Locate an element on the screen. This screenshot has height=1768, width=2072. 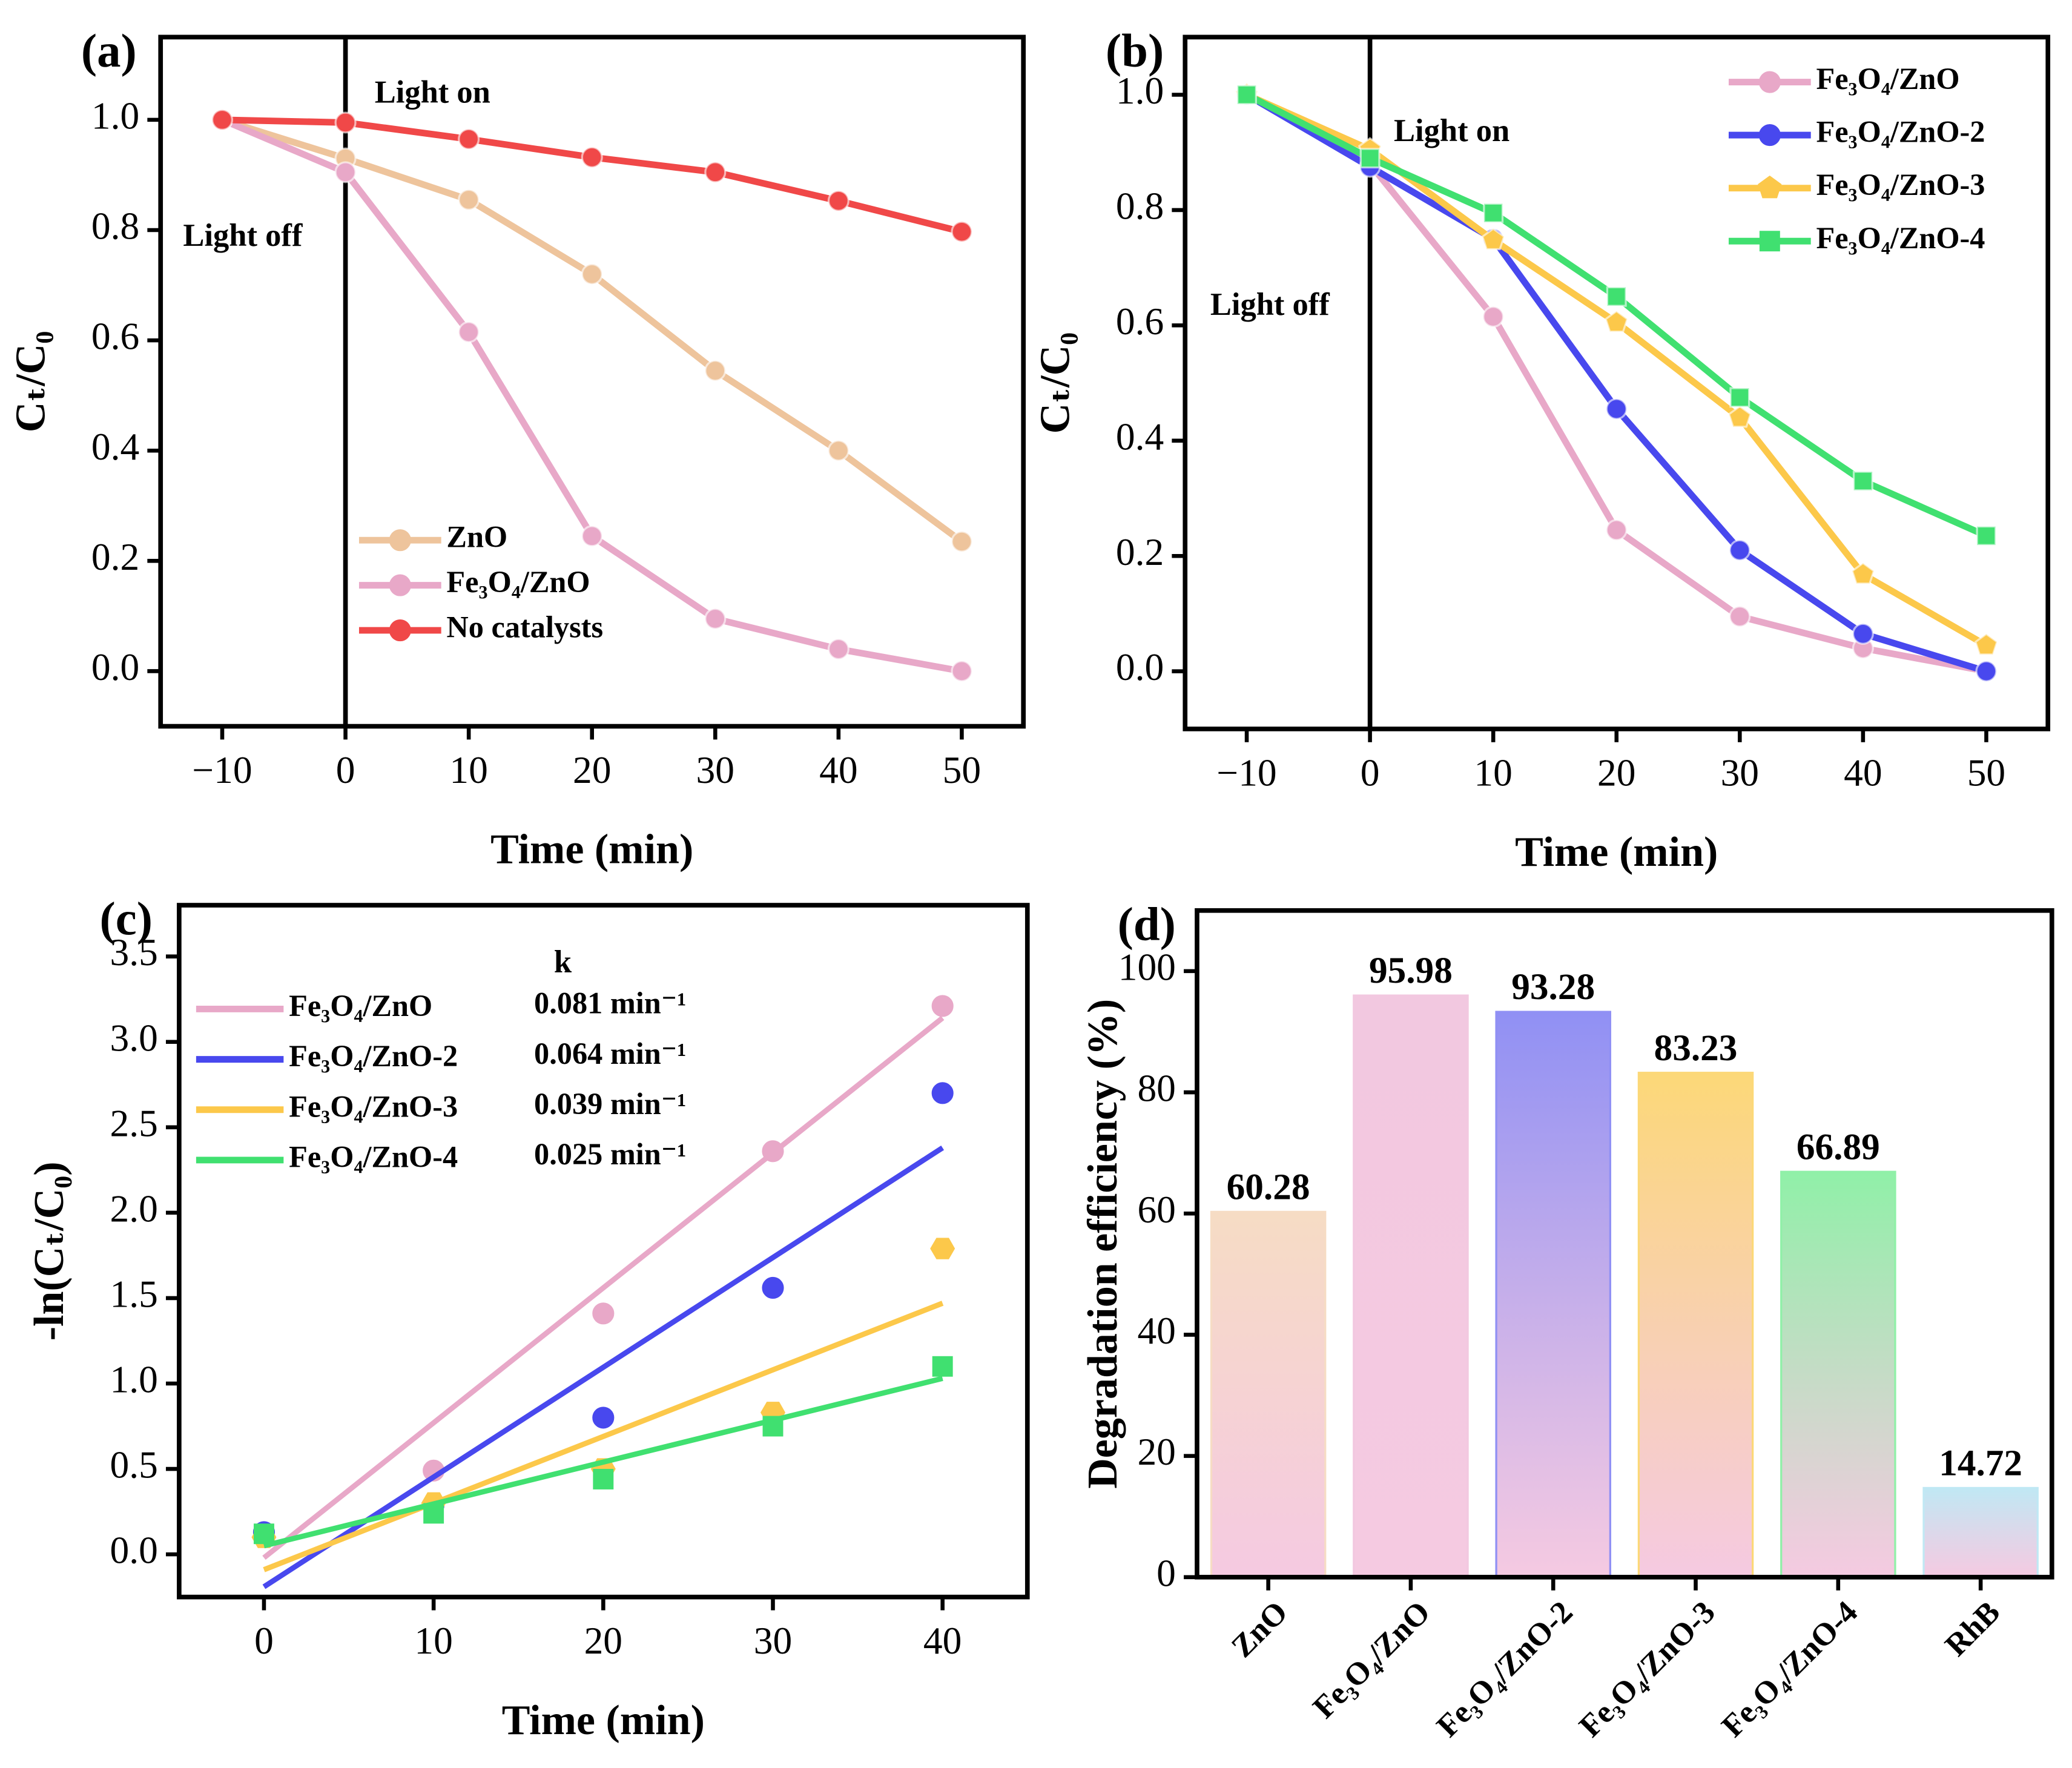
y-tick-label: 3.5 is located at coordinates (134, 952).